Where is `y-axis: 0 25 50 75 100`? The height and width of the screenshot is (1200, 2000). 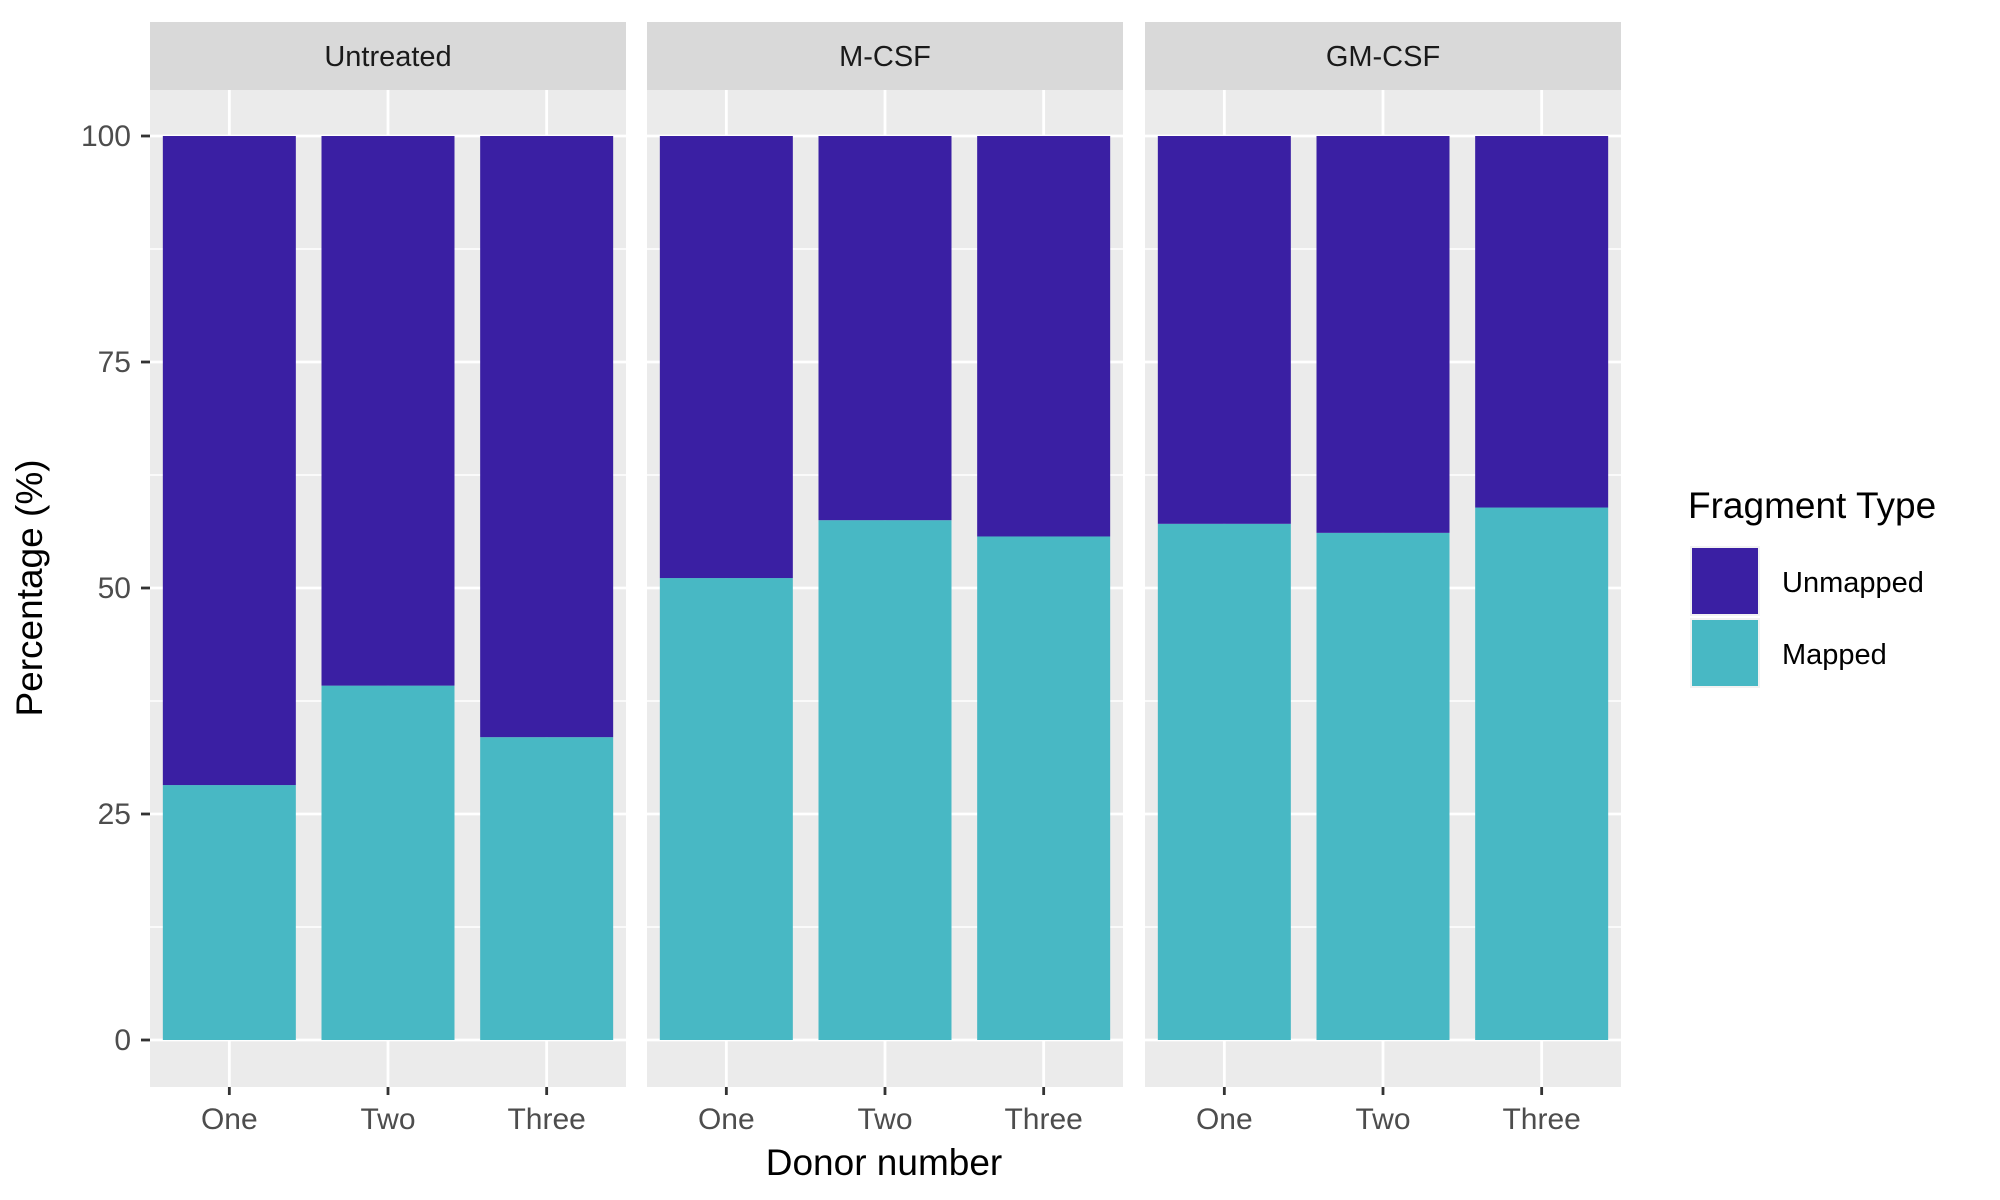
y-axis: 0 25 50 75 100 is located at coordinates (115, 588).